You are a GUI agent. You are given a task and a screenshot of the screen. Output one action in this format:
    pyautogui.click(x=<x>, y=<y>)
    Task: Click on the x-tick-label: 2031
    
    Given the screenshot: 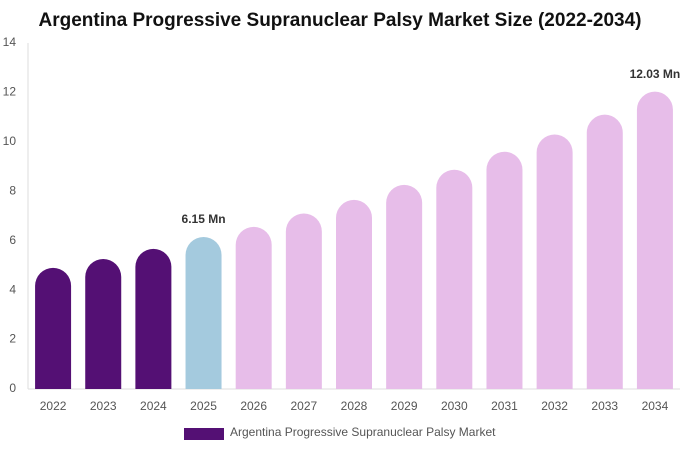 What is the action you would take?
    pyautogui.click(x=504, y=406)
    